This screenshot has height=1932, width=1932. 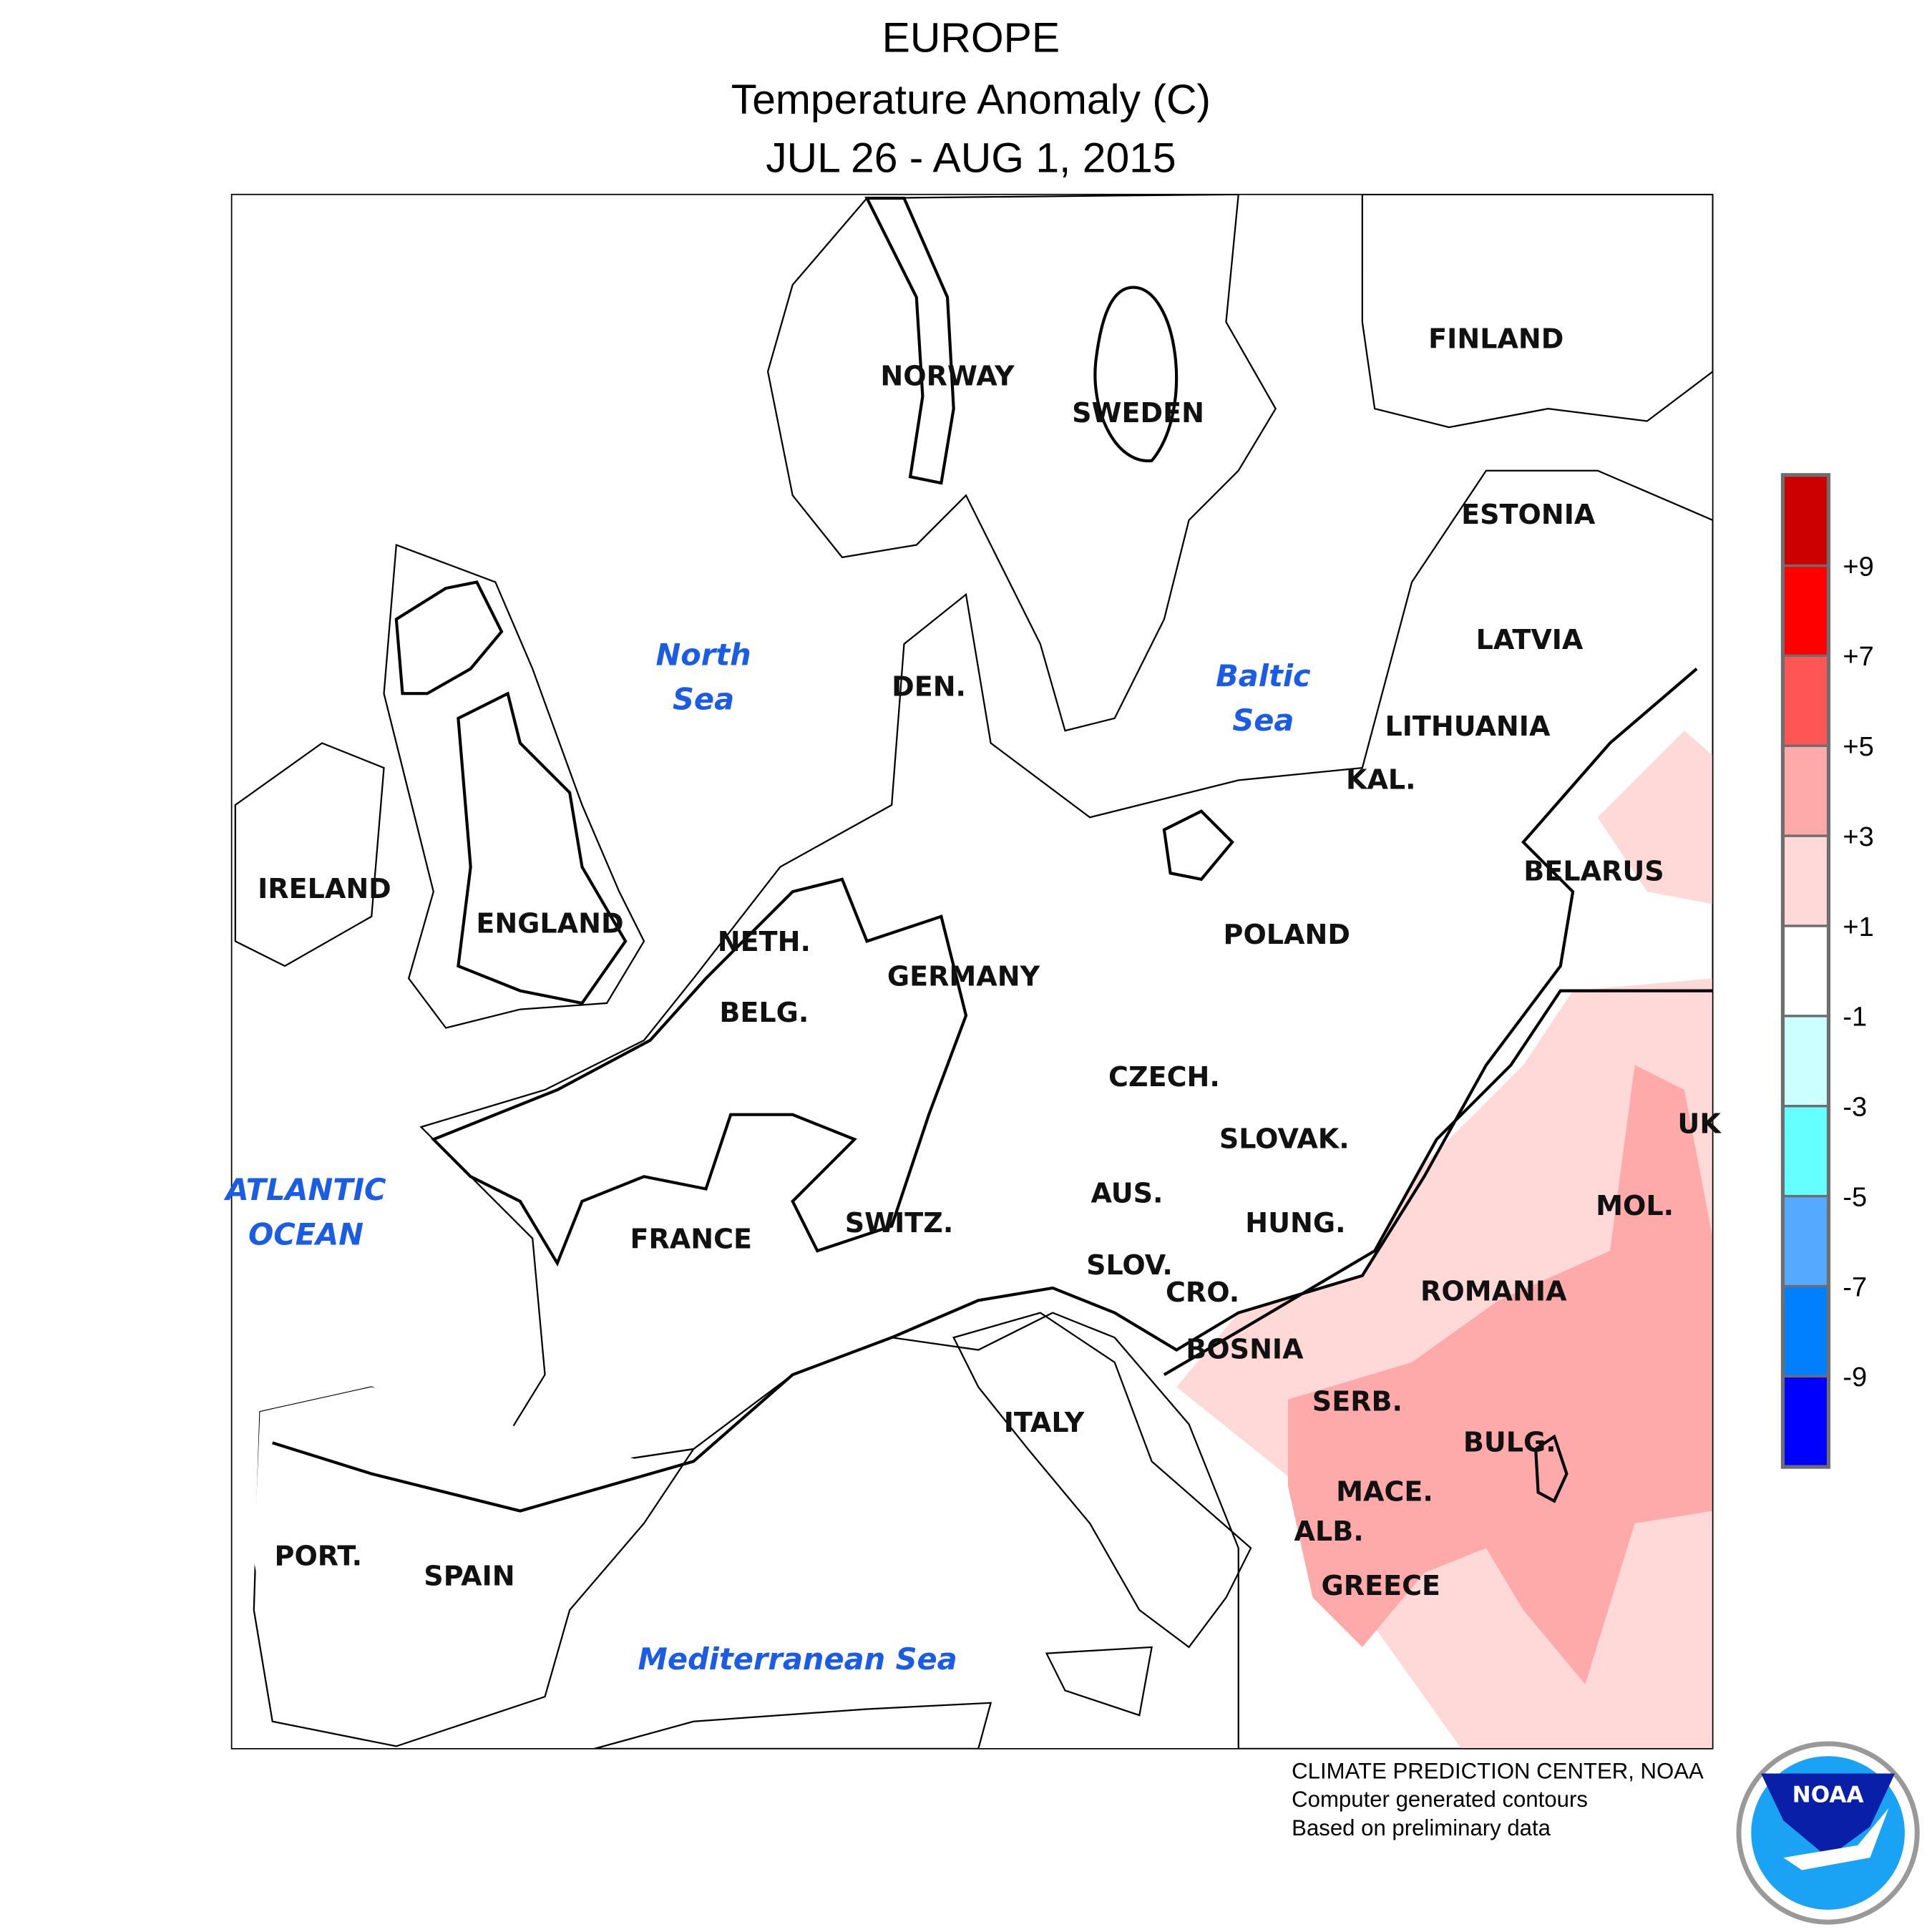 I want to click on sea-label: ATLANTIC, so click(x=304, y=1189).